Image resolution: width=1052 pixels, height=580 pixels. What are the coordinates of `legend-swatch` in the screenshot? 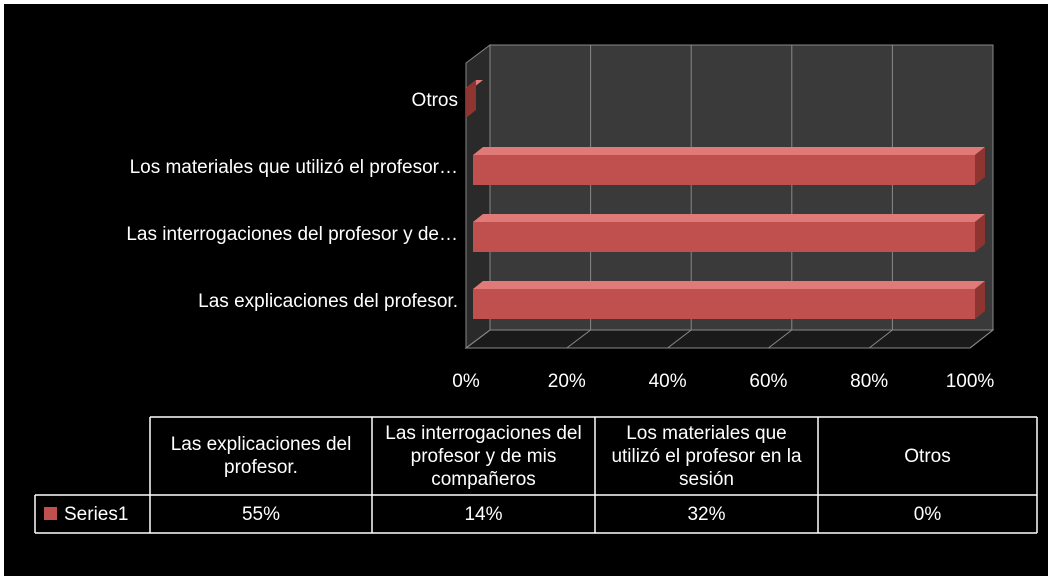 It's located at (50, 513).